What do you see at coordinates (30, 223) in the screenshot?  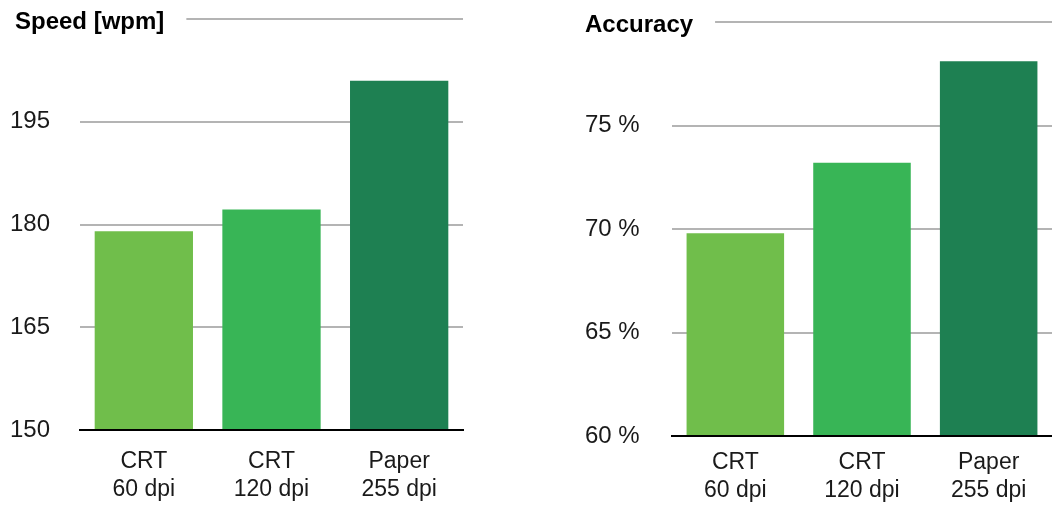 I see `y-tick-label: 180` at bounding box center [30, 223].